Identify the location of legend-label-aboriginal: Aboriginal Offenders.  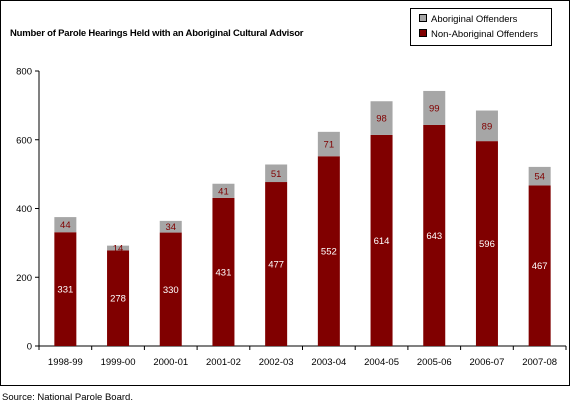
(474, 19).